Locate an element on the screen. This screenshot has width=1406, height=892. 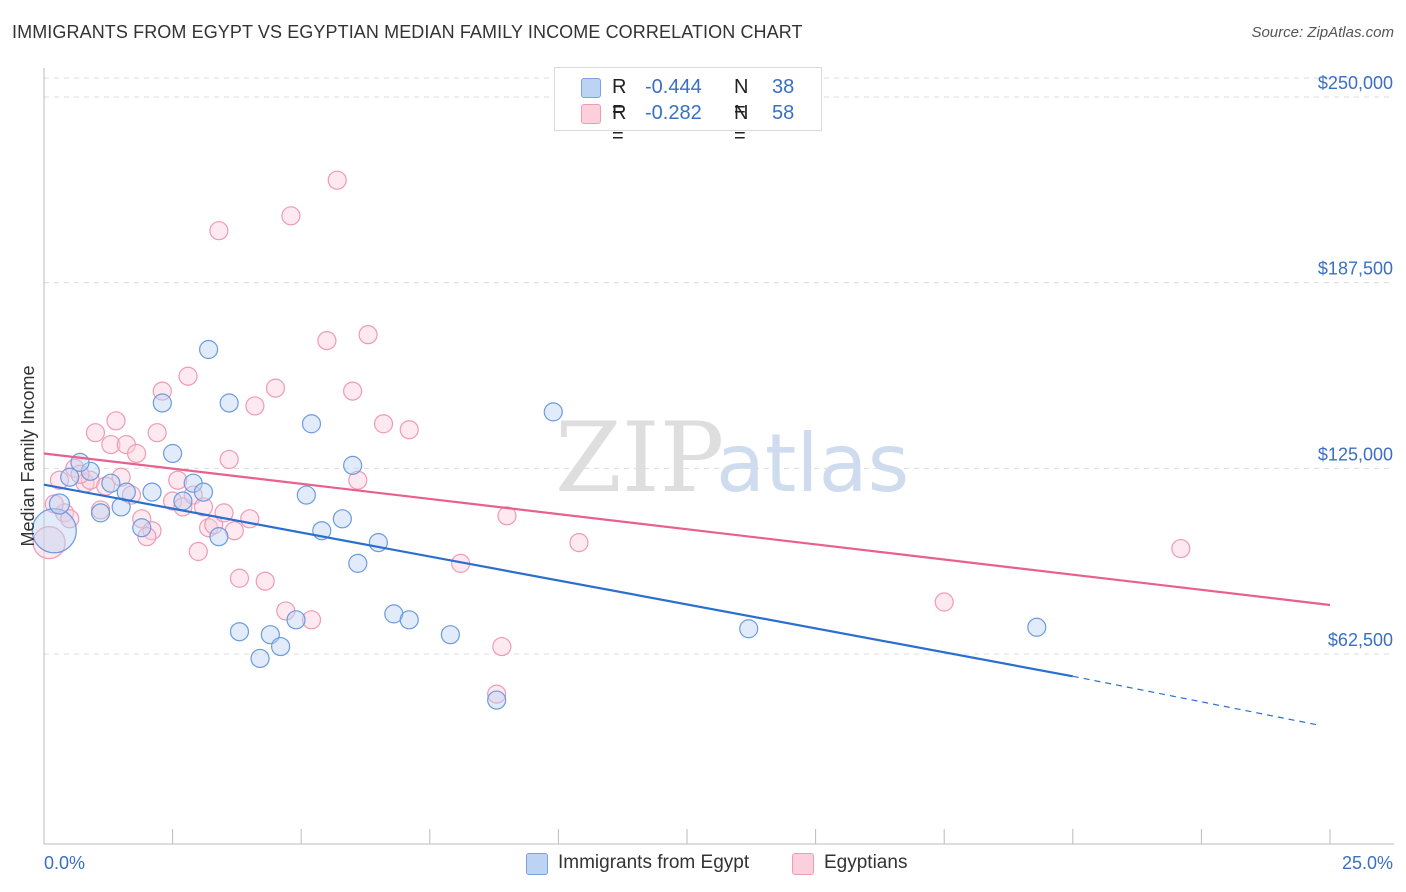
legend-n-value: 38 is located at coordinates (783, 87).